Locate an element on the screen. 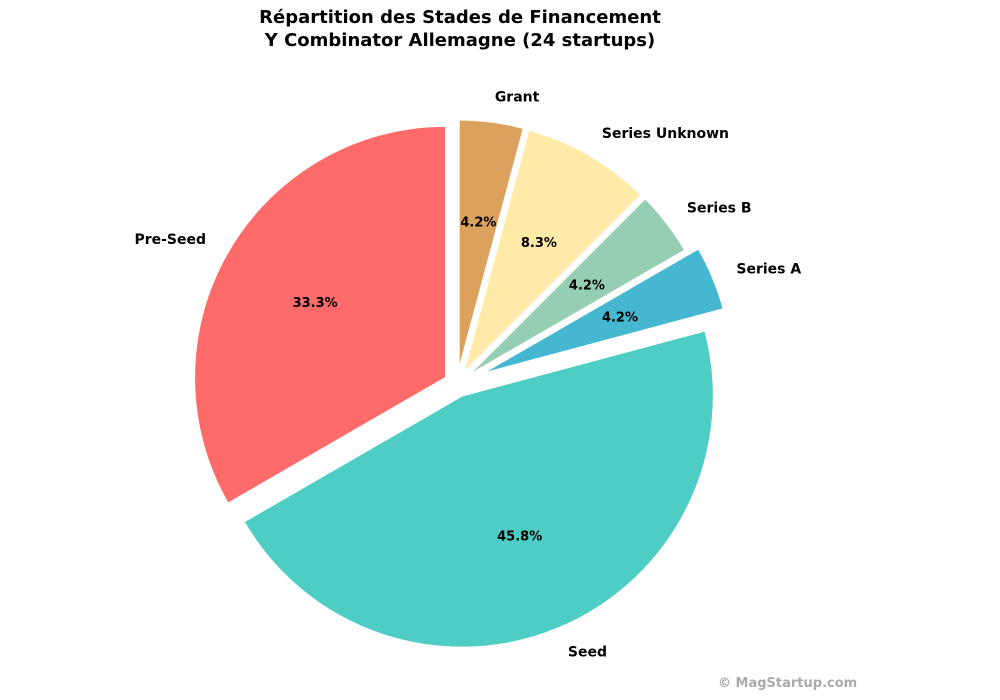 The width and height of the screenshot is (1000, 700). slice-label: Pre-Seed is located at coordinates (170, 240).